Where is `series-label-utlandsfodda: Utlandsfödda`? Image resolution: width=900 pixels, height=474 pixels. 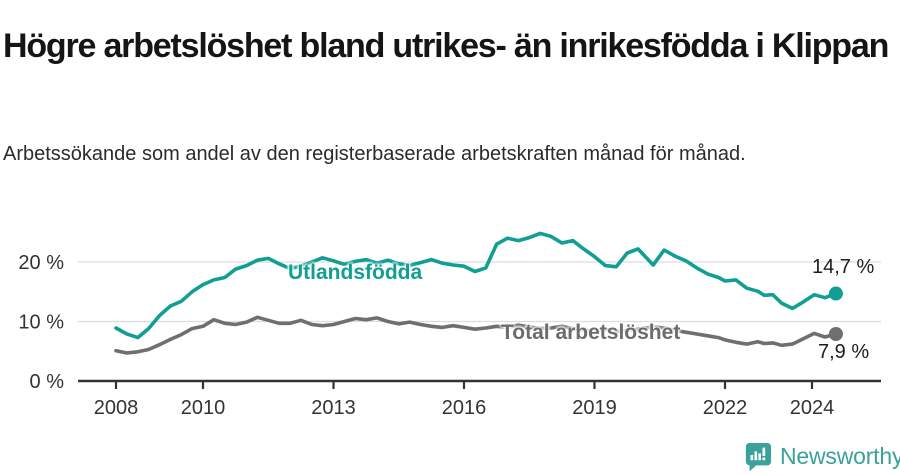
series-label-utlandsfodda: Utlandsfödda is located at coordinates (355, 272).